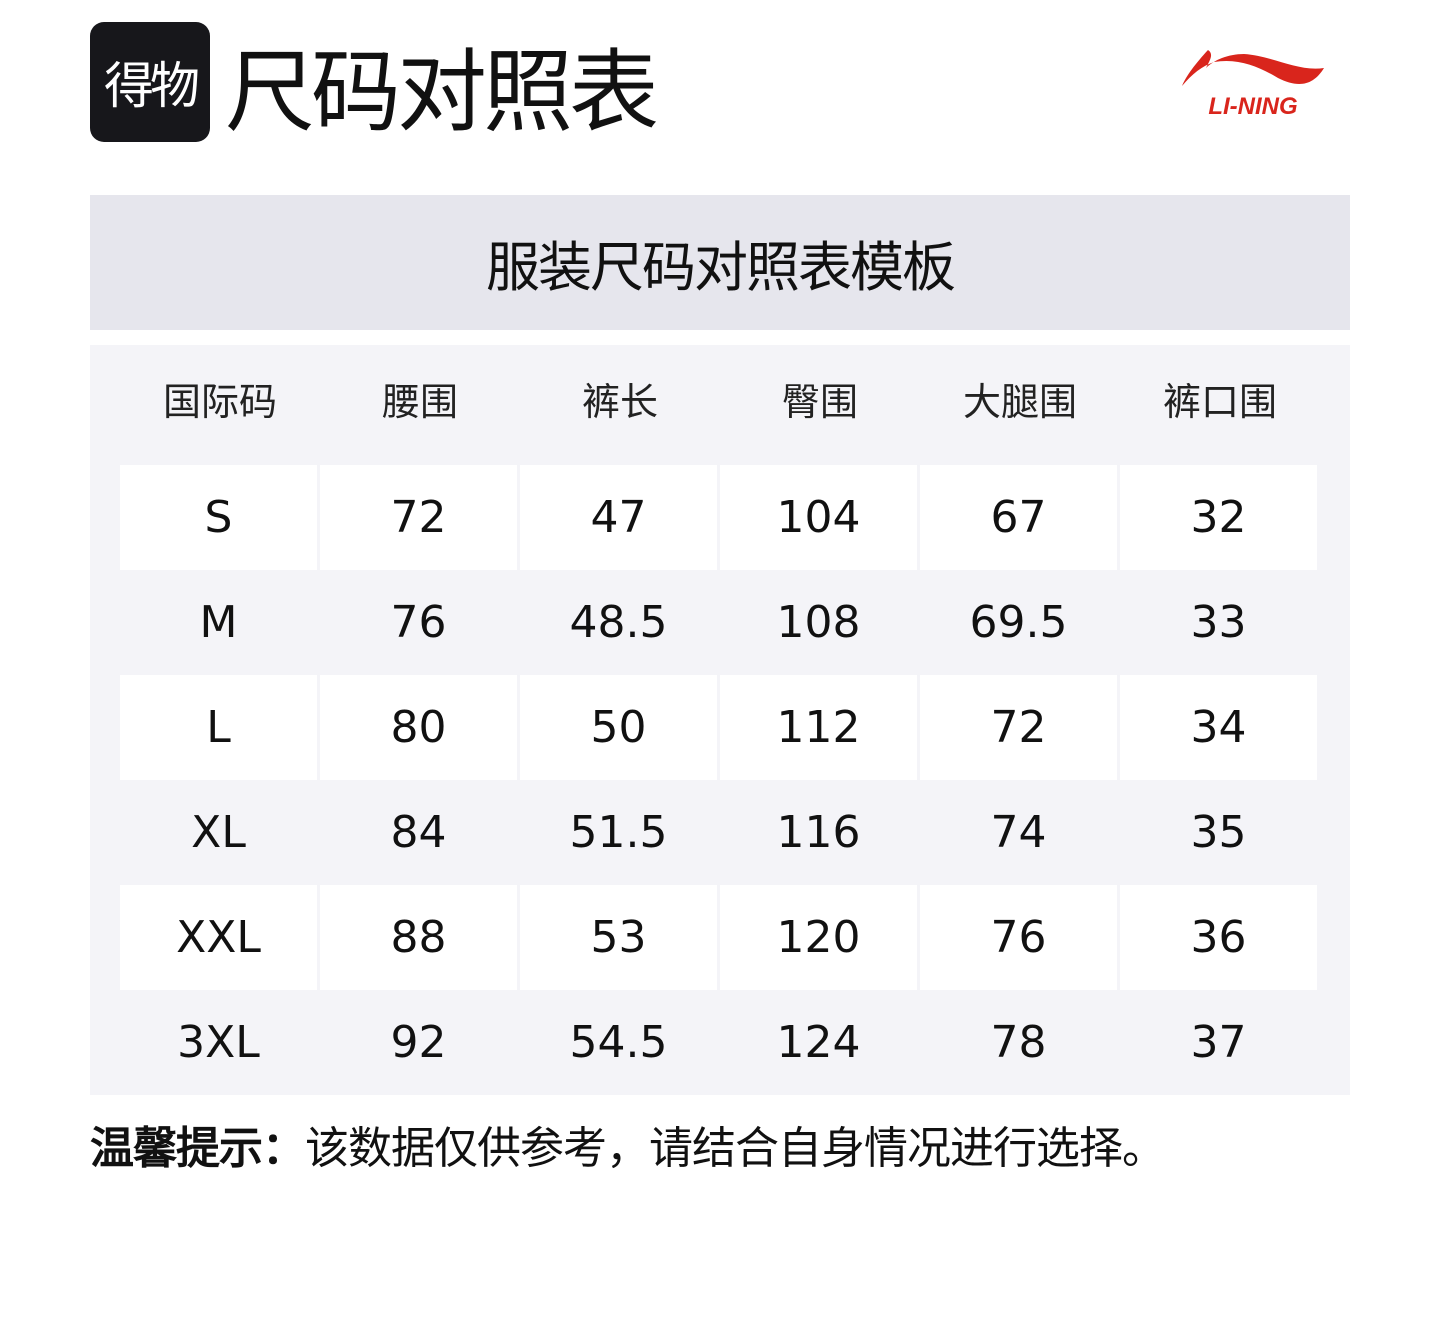  I want to click on table-cell: M, so click(218, 622).